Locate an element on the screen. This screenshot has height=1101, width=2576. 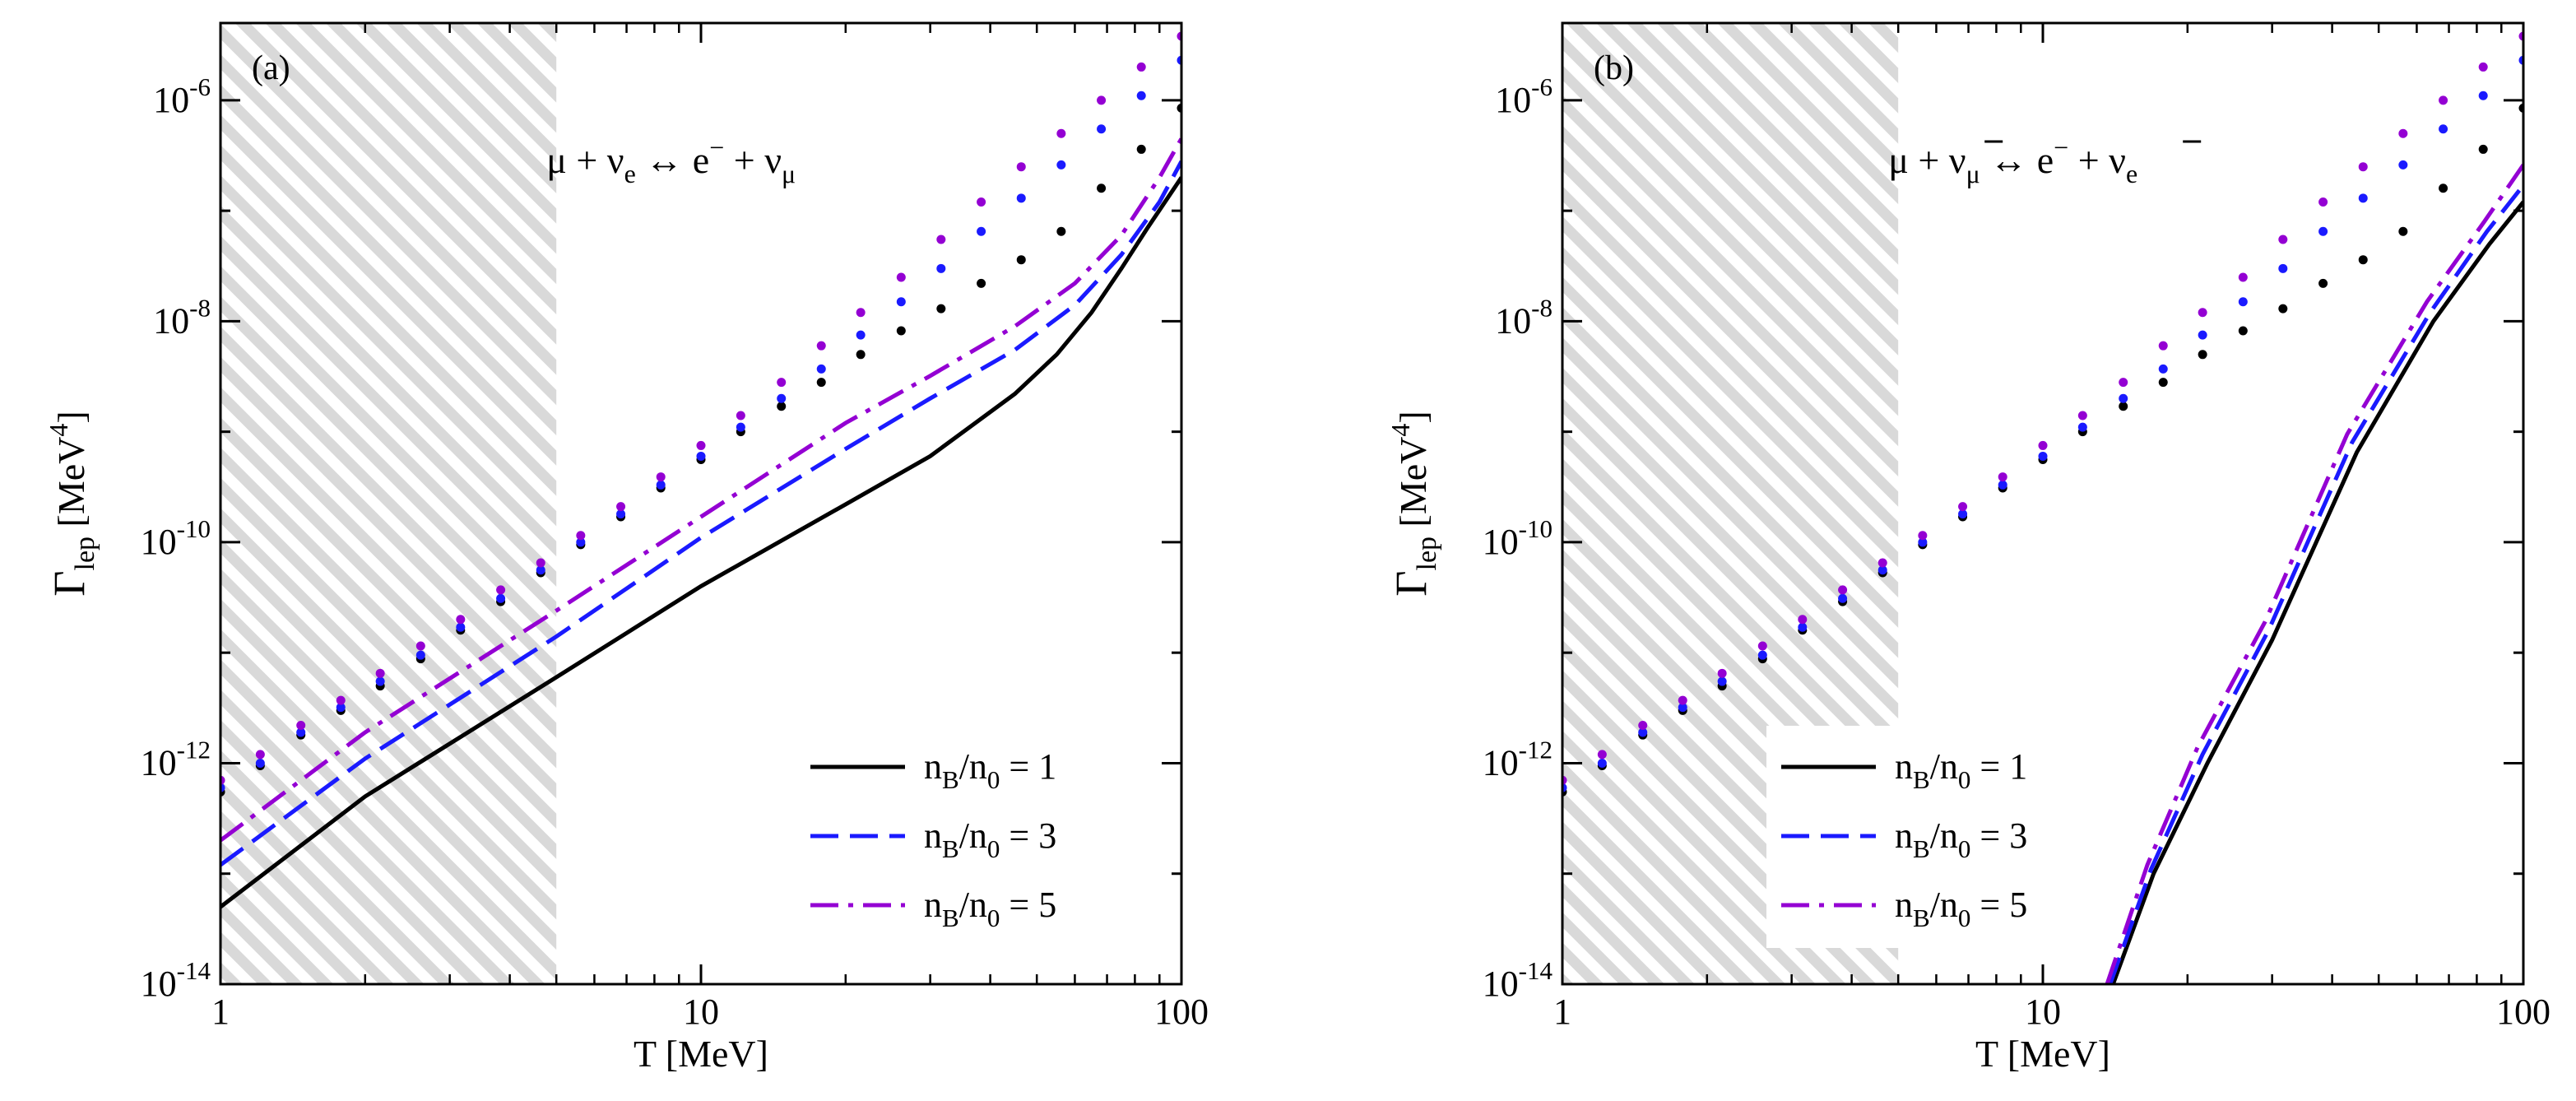
y-tick-label: 10⁻⁸ is located at coordinates (1524, 317).